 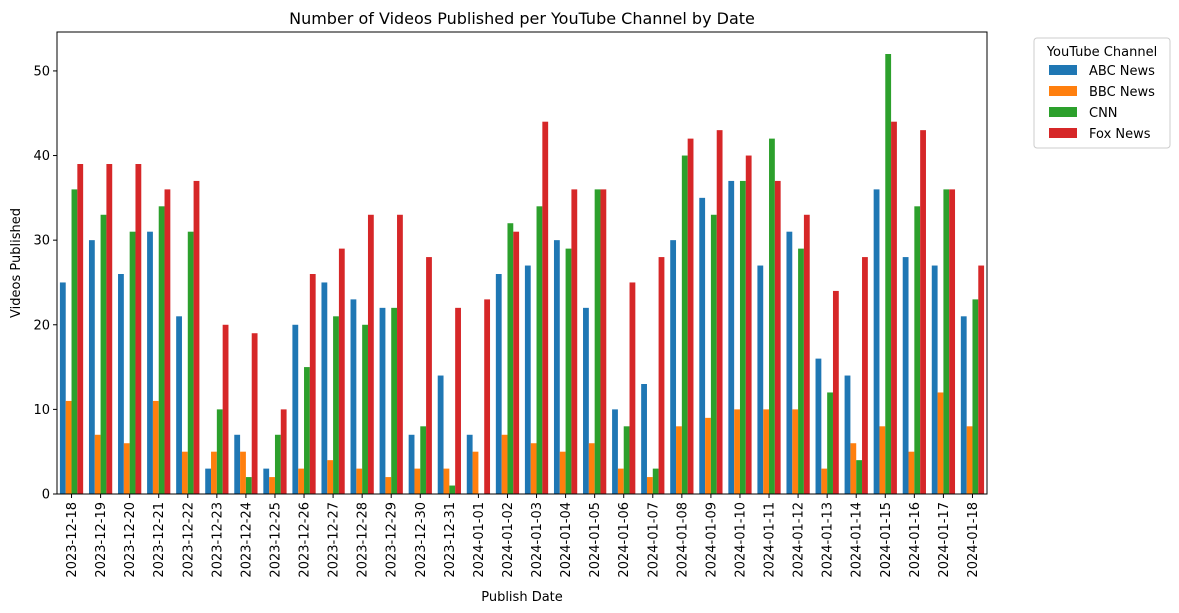 What do you see at coordinates (1122, 71) in the screenshot?
I see `legend-label-abc-news: ABC News` at bounding box center [1122, 71].